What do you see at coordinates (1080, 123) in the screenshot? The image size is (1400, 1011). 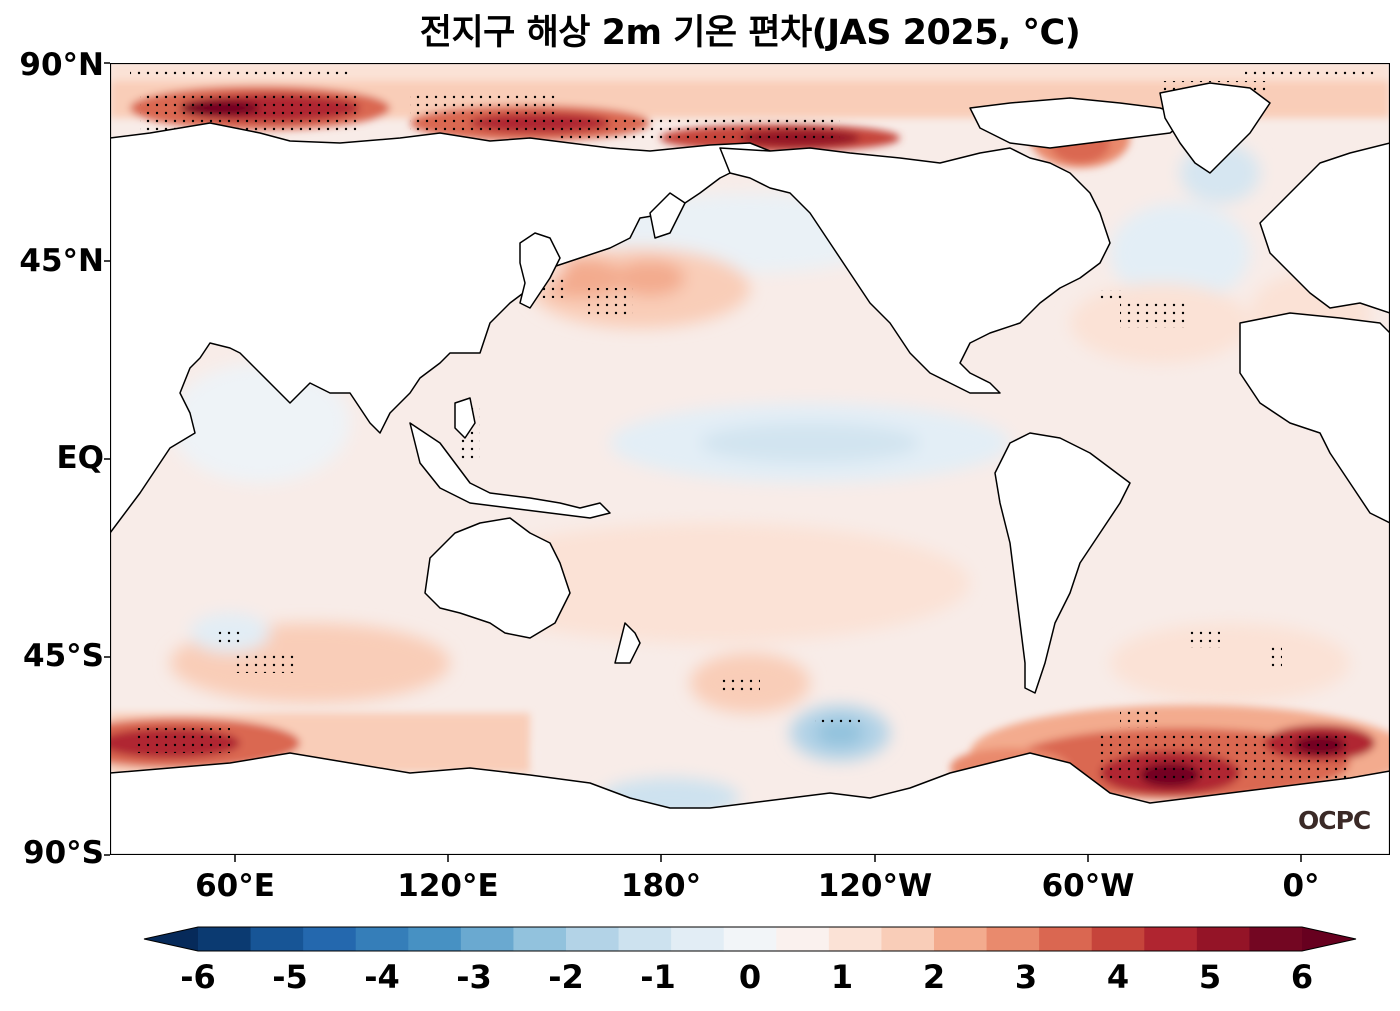 I see `land-arctic-islands` at bounding box center [1080, 123].